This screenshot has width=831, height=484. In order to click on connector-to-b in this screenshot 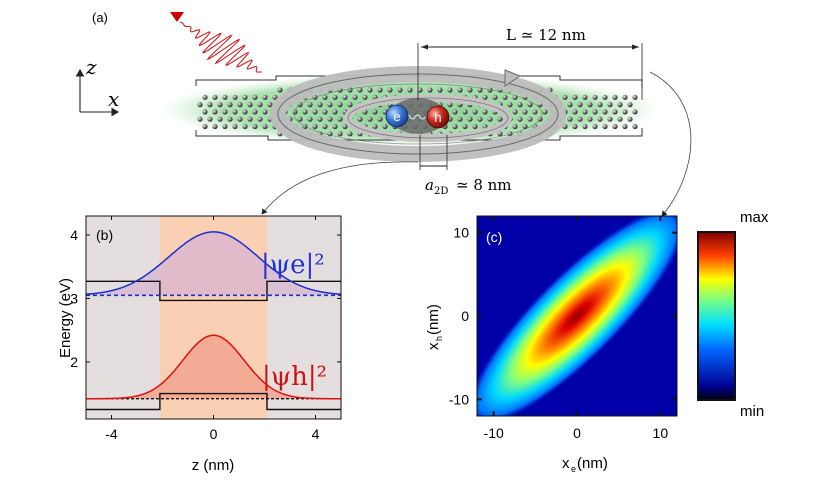, I will do `click(340, 188)`.